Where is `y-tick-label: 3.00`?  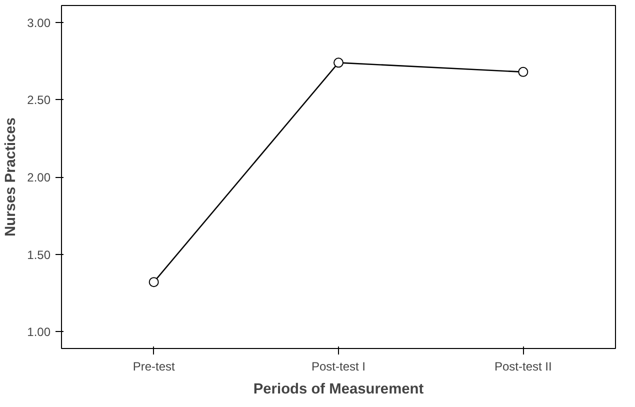 y-tick-label: 3.00 is located at coordinates (39, 23).